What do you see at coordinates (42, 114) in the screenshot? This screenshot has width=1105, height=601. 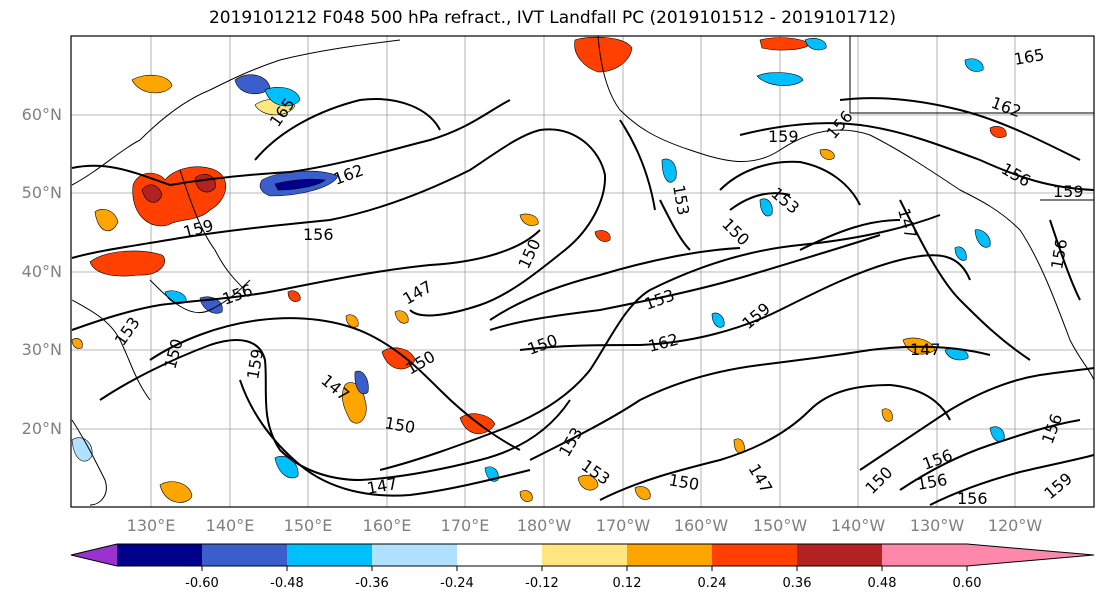 I see `lat-label: 60°N` at bounding box center [42, 114].